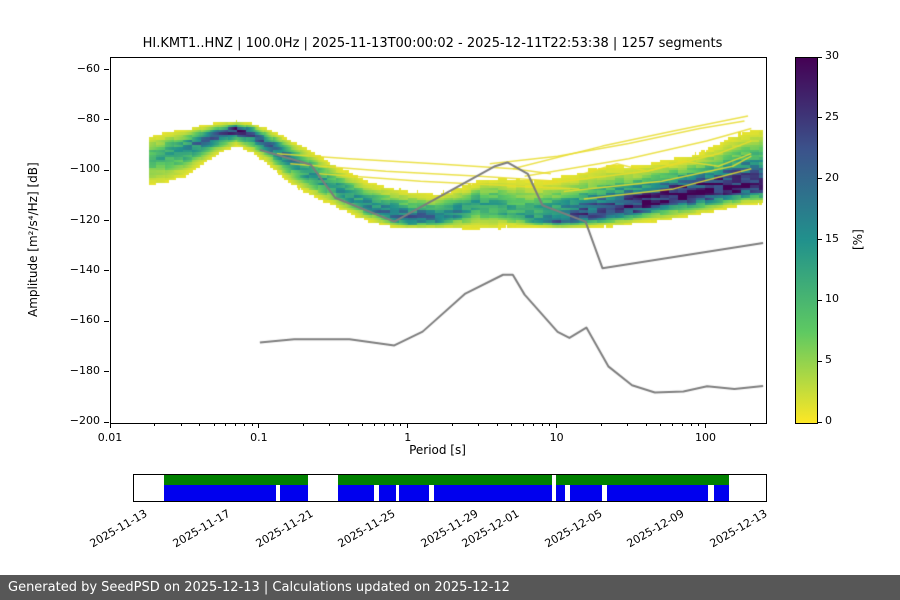 The height and width of the screenshot is (600, 900). What do you see at coordinates (573, 529) in the screenshot?
I see `timeline-date: 2025-12-05` at bounding box center [573, 529].